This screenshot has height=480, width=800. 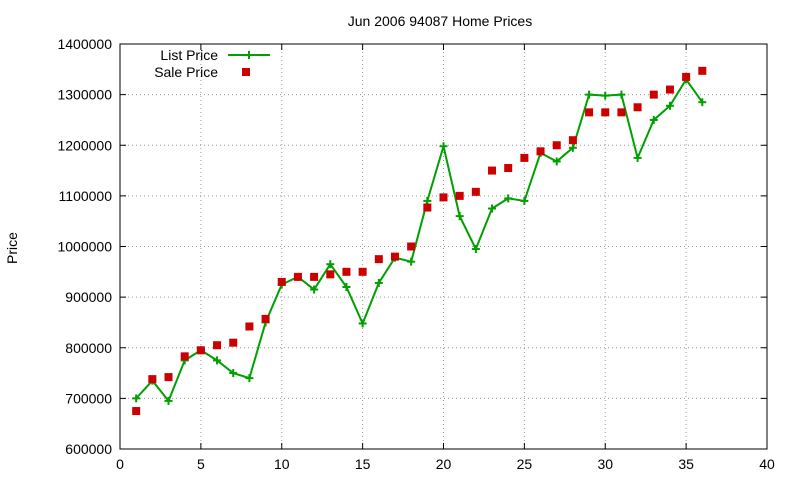 What do you see at coordinates (84, 95) in the screenshot?
I see `y-tick-label: 1300000` at bounding box center [84, 95].